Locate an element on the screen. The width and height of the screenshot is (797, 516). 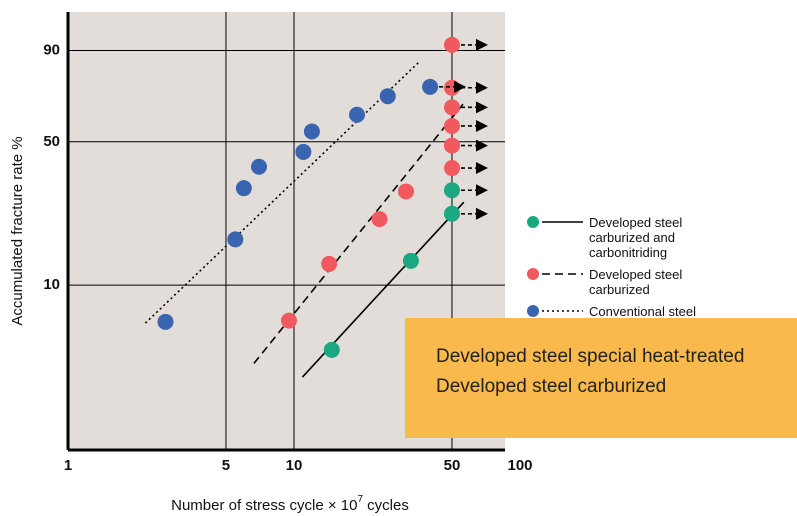
x-tick-label: 1 is located at coordinates (68, 465).